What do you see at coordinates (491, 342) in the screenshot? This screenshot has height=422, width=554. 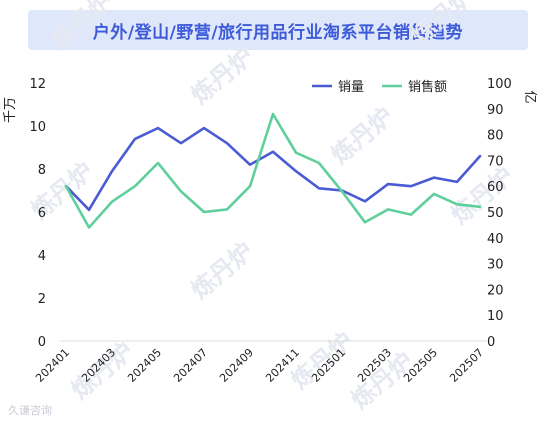 I see `y-right-tick-label: 0` at bounding box center [491, 342].